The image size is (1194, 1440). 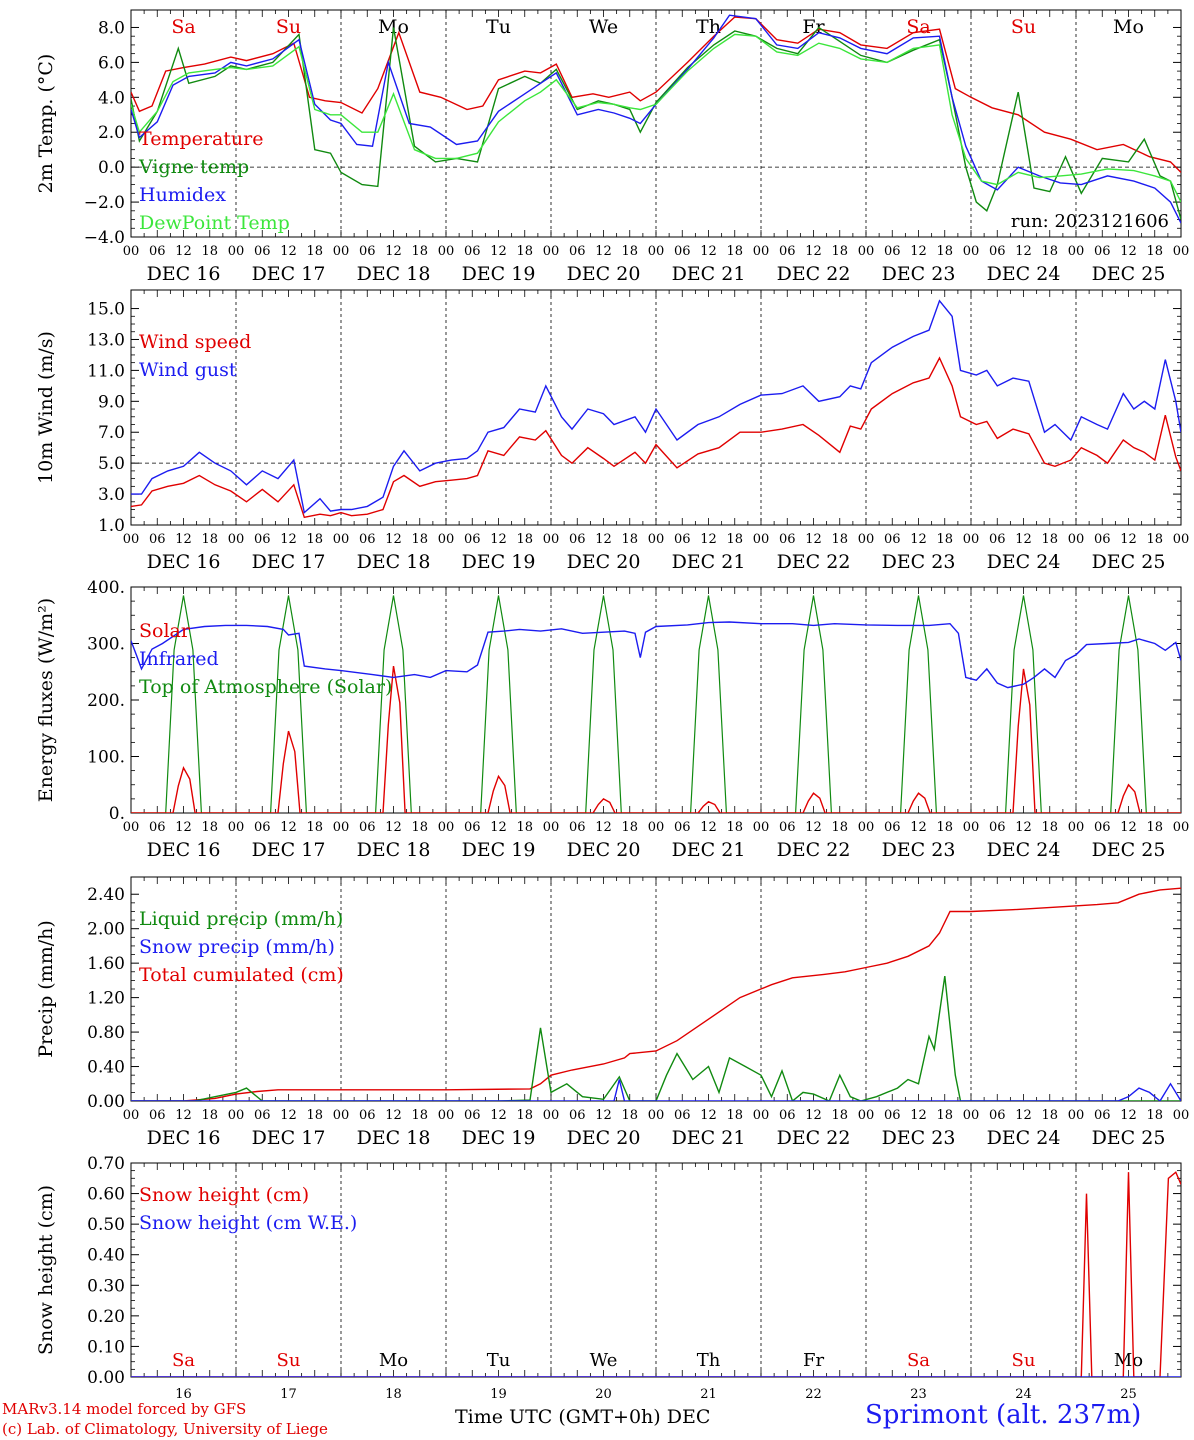 I want to click on station-name: Sprimont (alt. 237m), so click(x=1003, y=1415).